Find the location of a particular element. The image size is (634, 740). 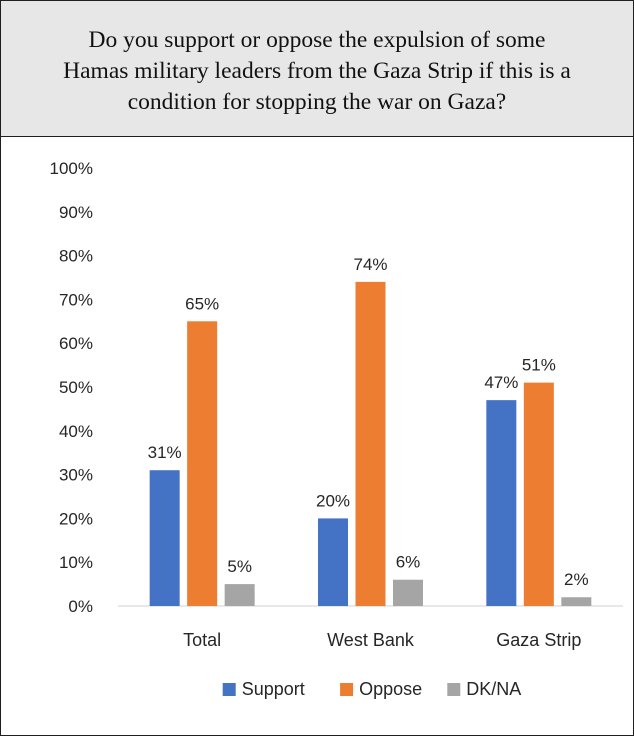

y-tick-label: 70% is located at coordinates (76, 299).